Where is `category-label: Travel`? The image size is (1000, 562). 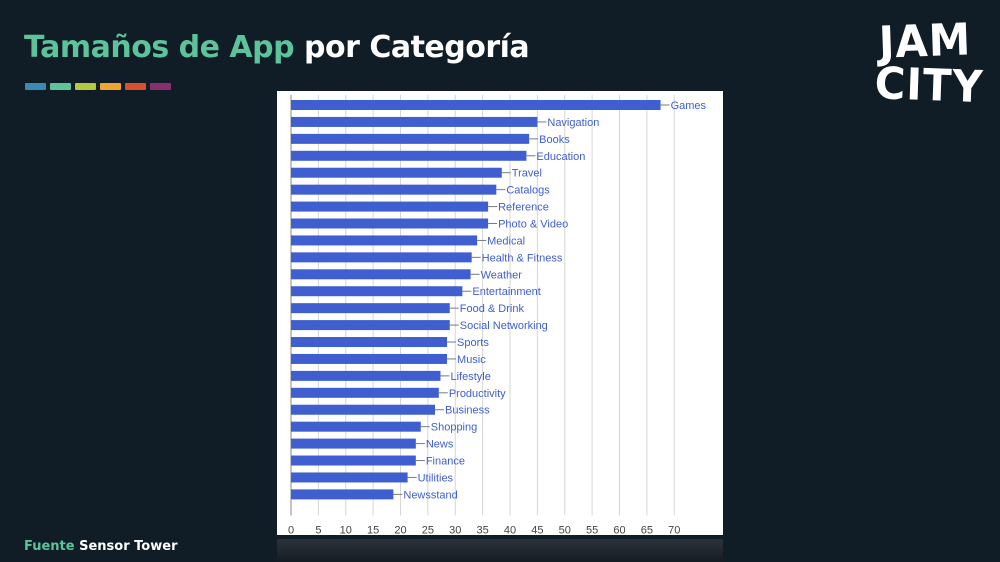 category-label: Travel is located at coordinates (527, 174).